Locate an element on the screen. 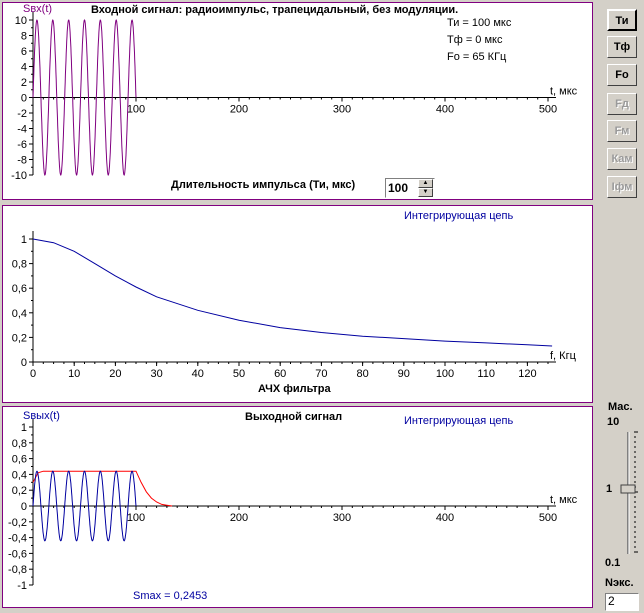  ti-button: Ти is located at coordinates (622, 20).